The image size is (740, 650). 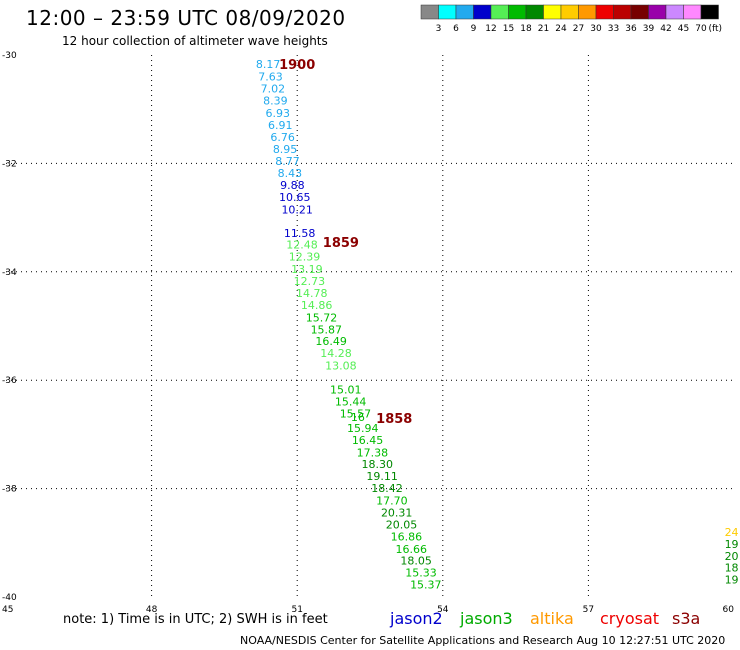 What do you see at coordinates (351, 401) in the screenshot?
I see `wave-height-value: 15.44` at bounding box center [351, 401].